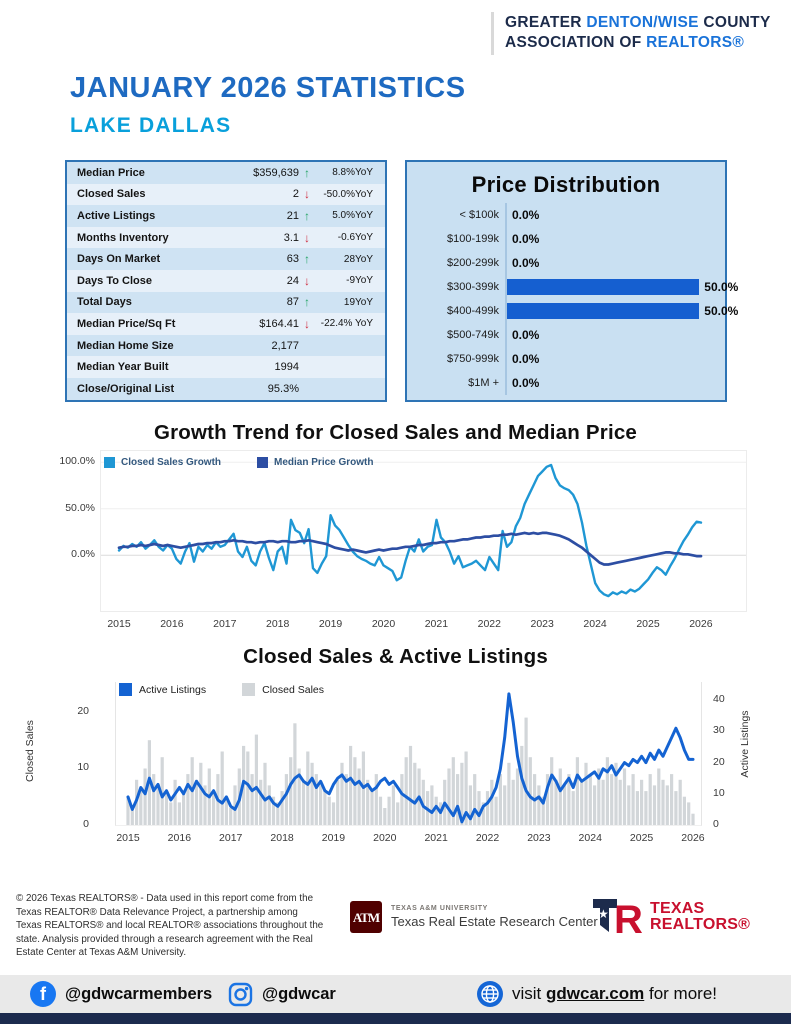 This screenshot has width=791, height=1024. I want to click on table-row: Median Year Built 1994, so click(226, 367).